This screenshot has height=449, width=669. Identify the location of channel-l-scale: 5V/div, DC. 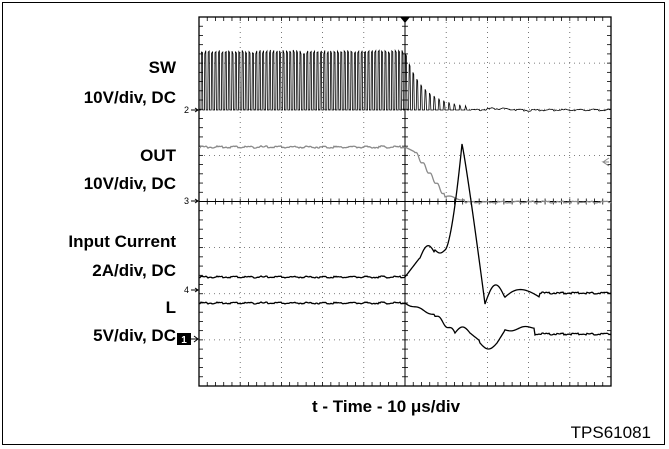
(134, 335).